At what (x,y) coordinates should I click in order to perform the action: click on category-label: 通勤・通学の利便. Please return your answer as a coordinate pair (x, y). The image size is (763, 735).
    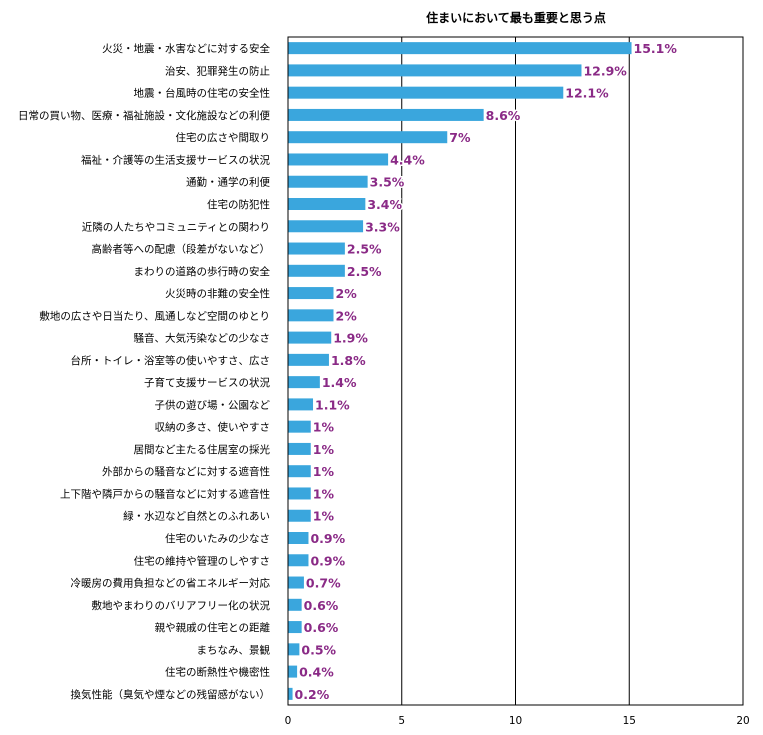
    Looking at the image, I should click on (228, 182).